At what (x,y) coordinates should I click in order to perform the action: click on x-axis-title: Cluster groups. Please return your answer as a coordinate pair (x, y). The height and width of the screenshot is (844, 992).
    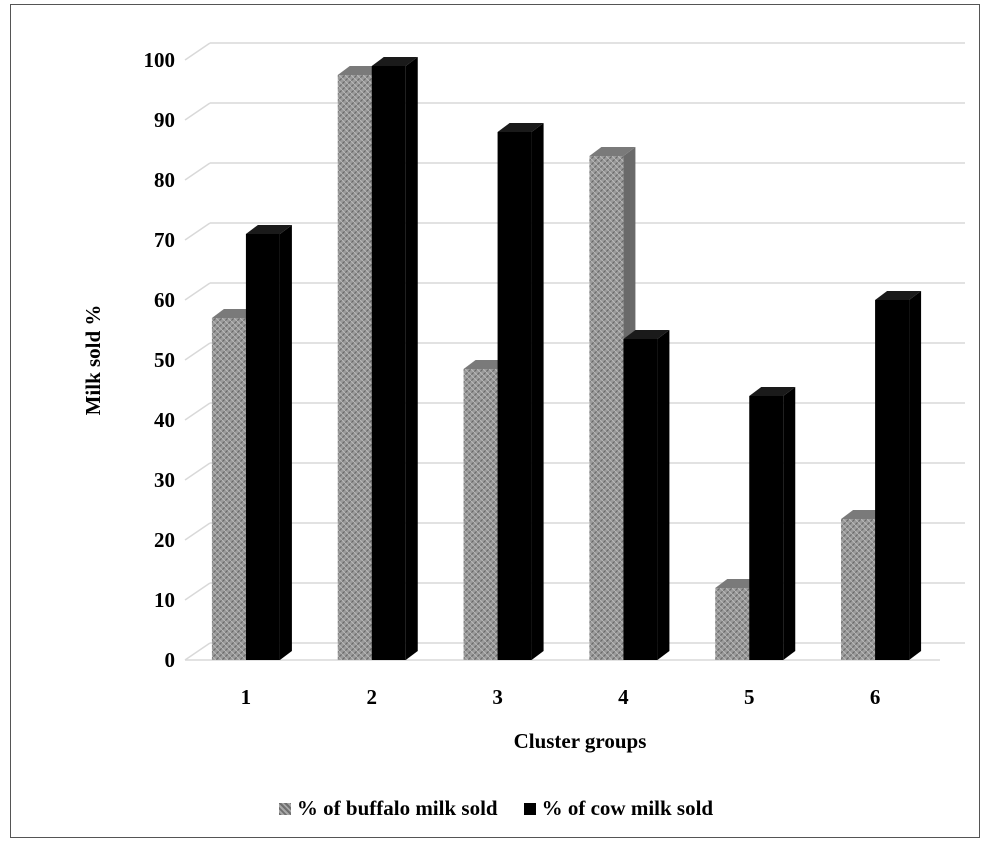
    Looking at the image, I should click on (580, 741).